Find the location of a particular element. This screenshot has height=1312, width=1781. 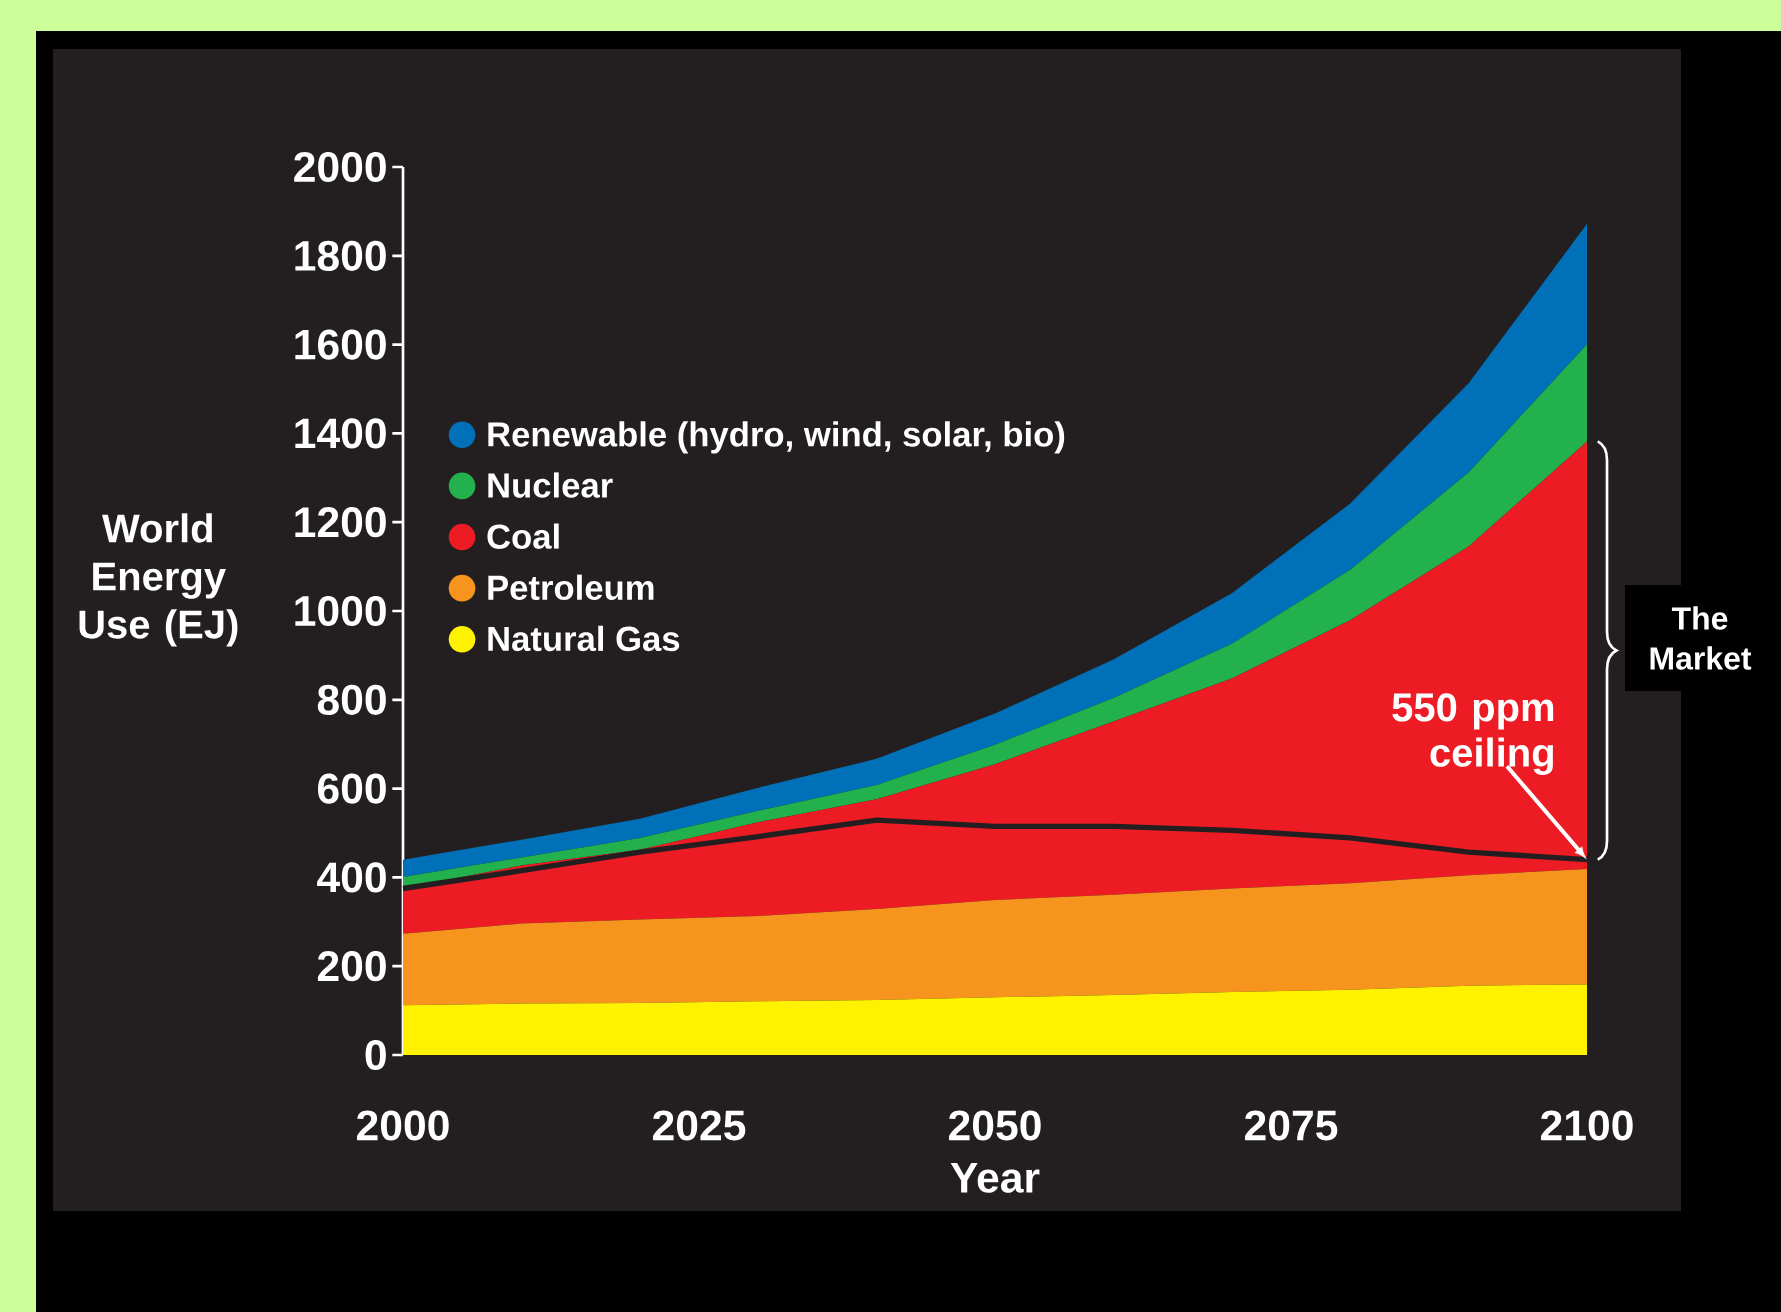

x-tick-label: 2100 is located at coordinates (1587, 1125).